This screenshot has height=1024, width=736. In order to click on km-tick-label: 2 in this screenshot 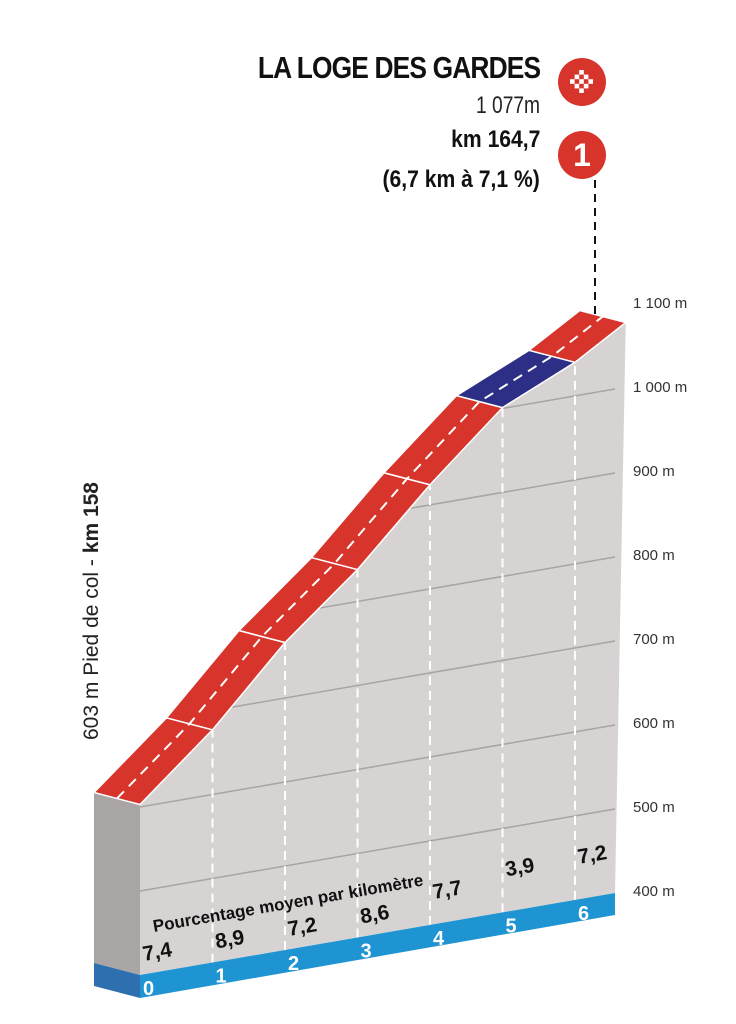, I will do `click(293, 964)`.